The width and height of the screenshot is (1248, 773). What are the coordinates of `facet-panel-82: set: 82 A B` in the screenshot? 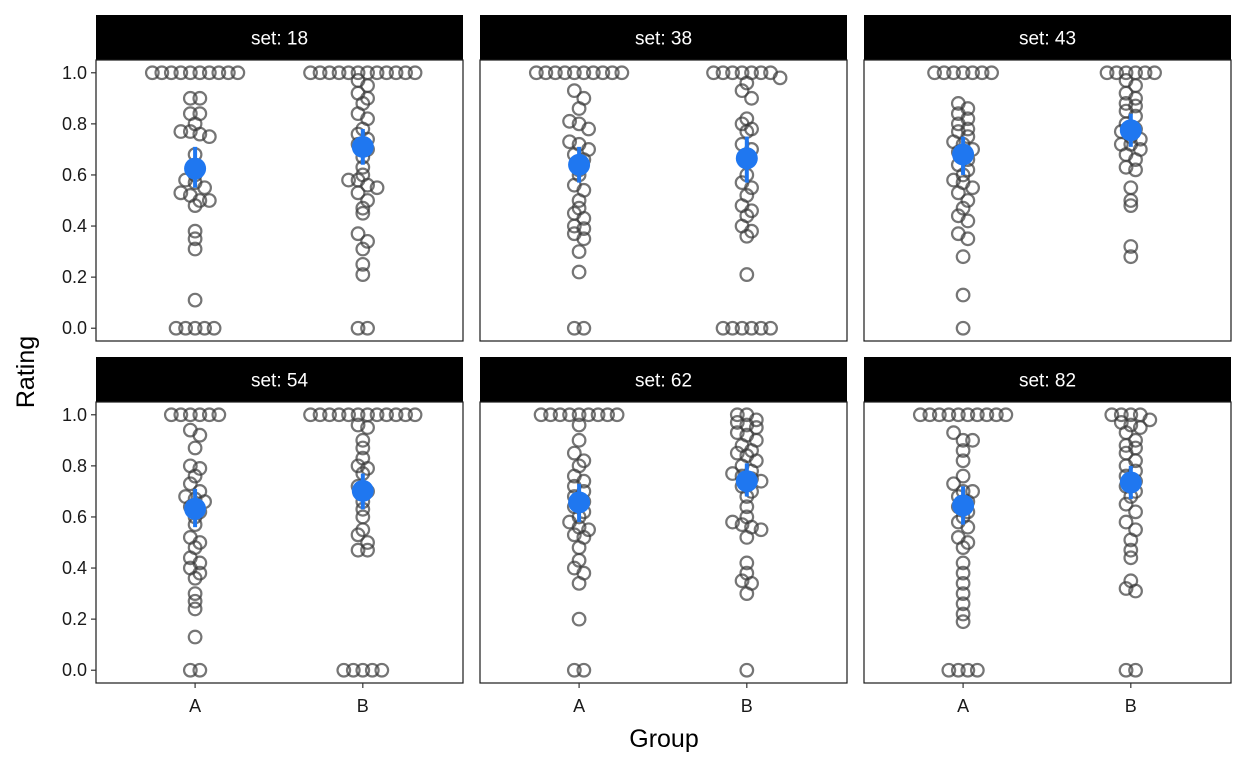 It's located at (1047, 536).